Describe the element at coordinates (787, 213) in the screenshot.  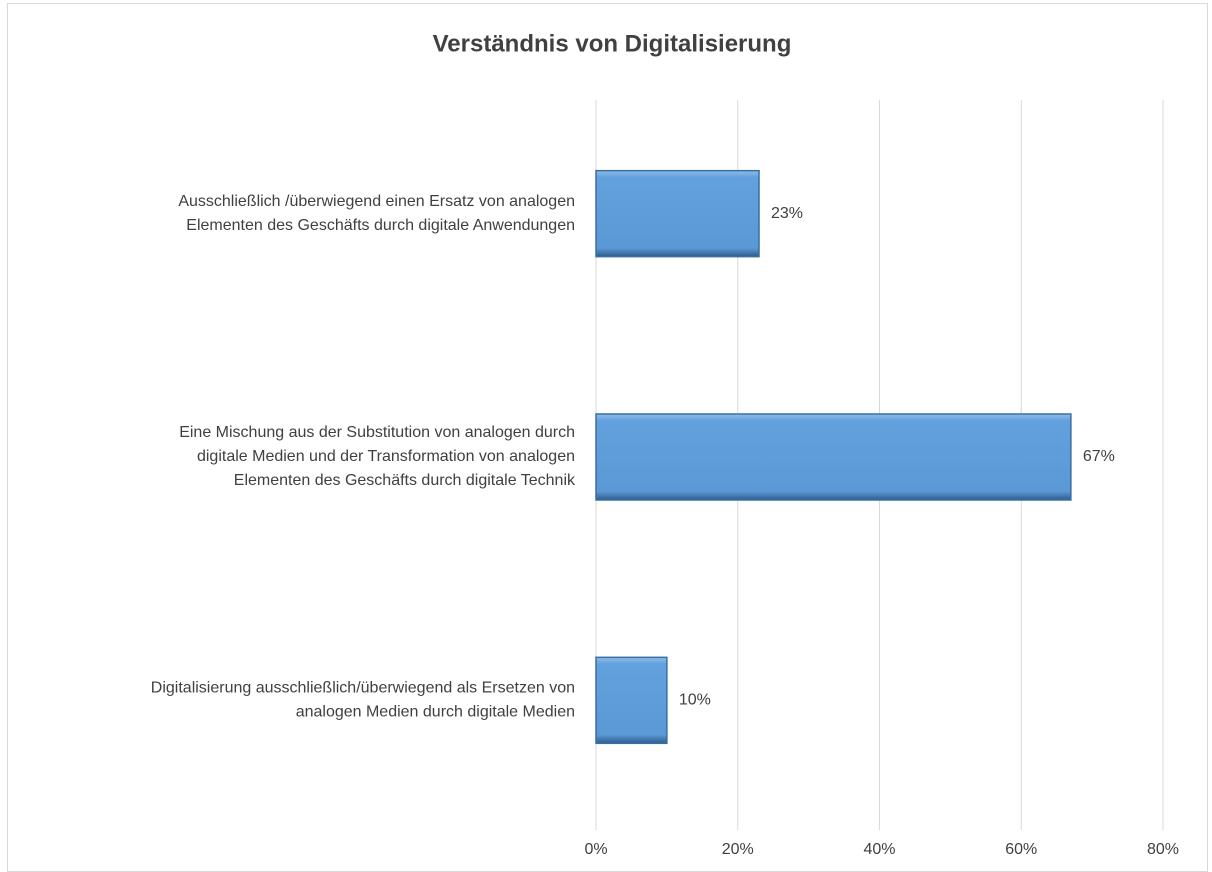
I see `data-label: 23%` at that location.